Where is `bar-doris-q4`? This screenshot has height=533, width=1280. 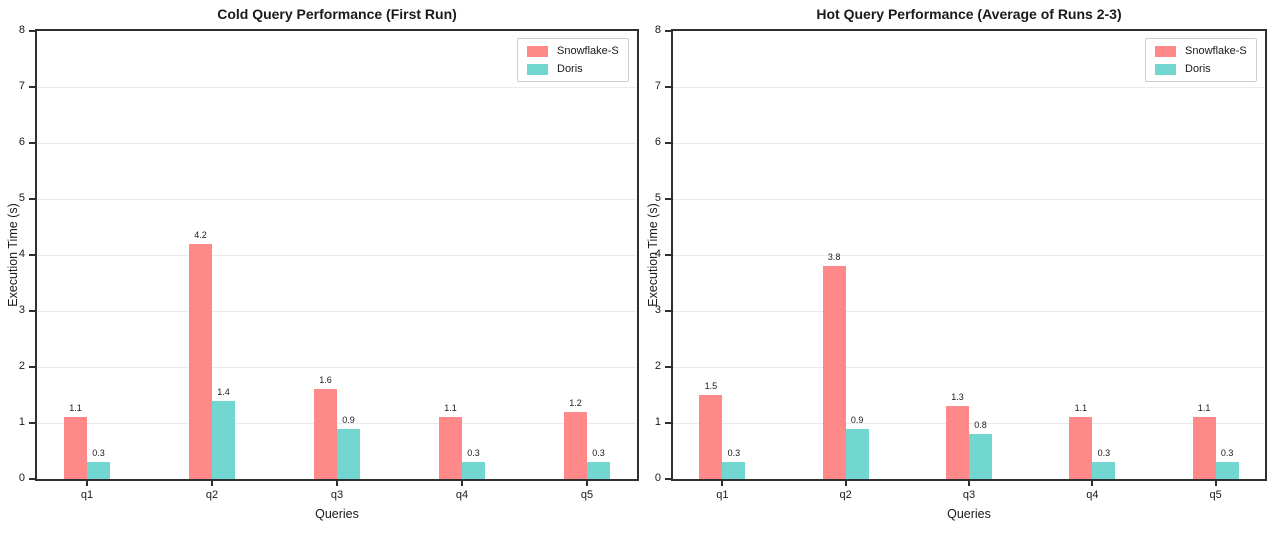 bar-doris-q4 is located at coordinates (1104, 470).